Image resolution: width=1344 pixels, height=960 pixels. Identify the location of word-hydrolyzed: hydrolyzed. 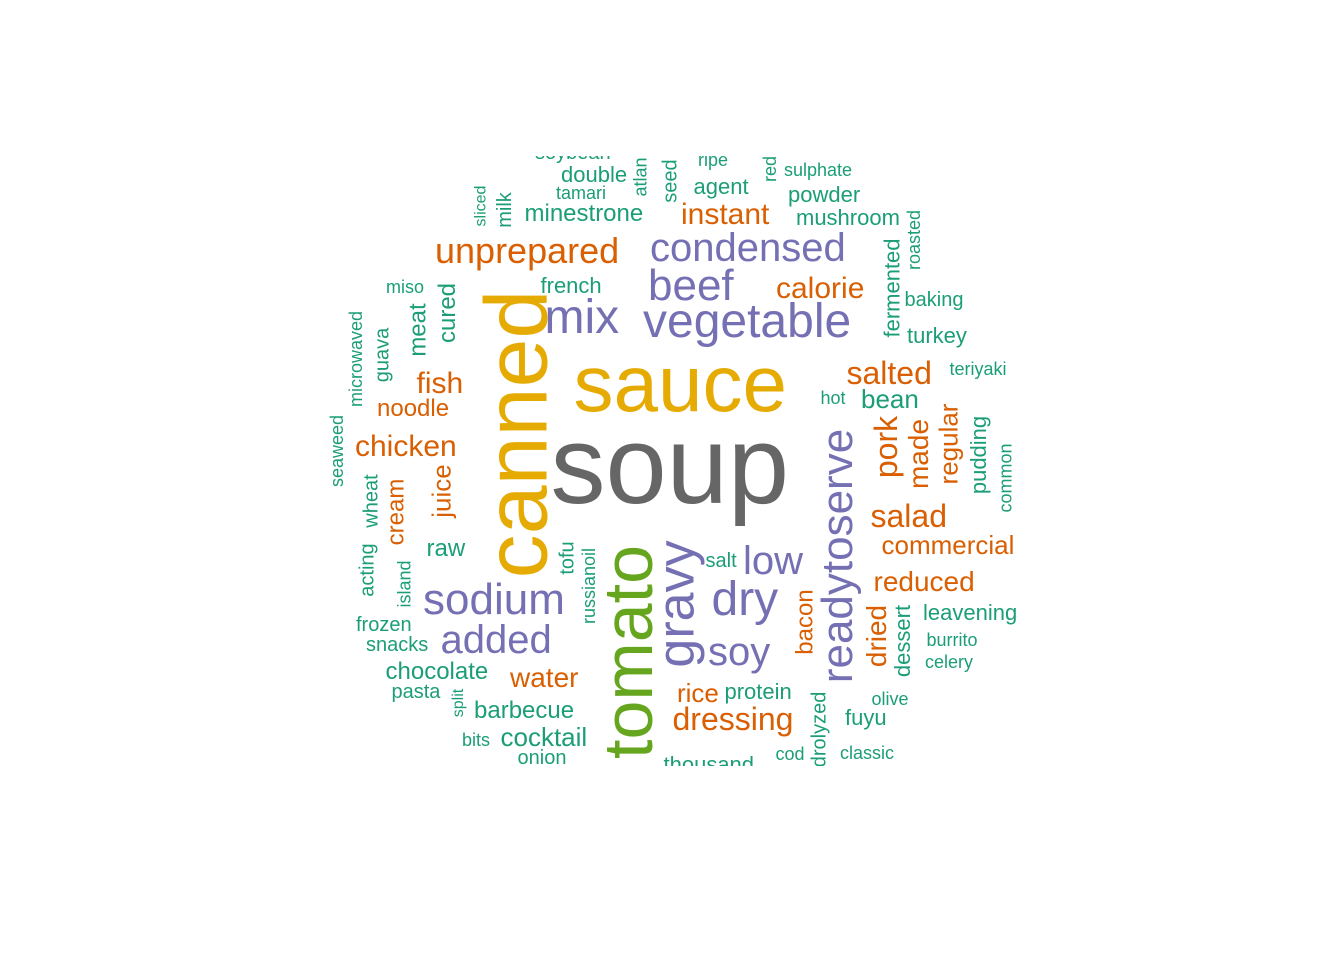
(818, 728).